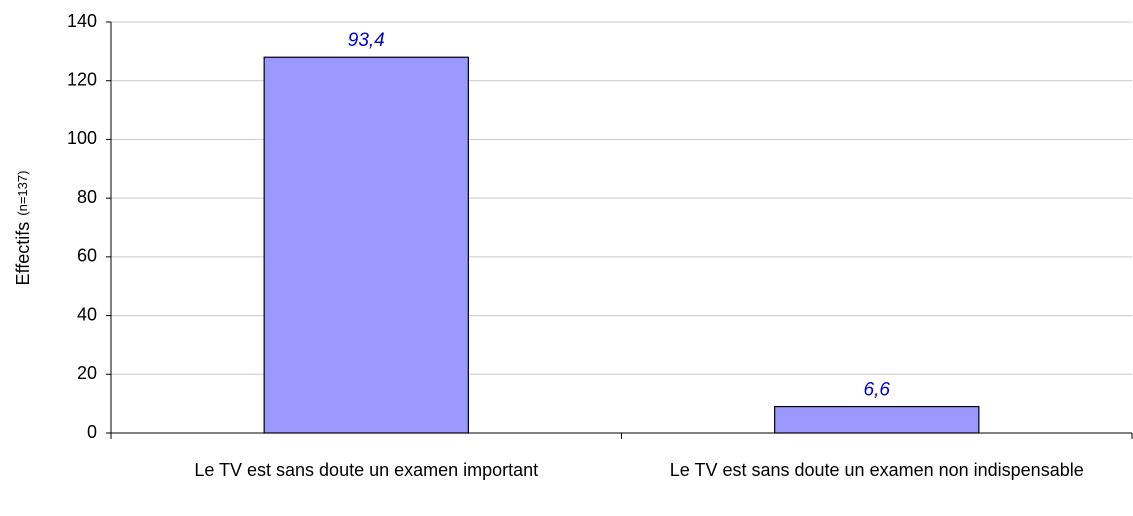  What do you see at coordinates (877, 390) in the screenshot?
I see `data-label: 6,6` at bounding box center [877, 390].